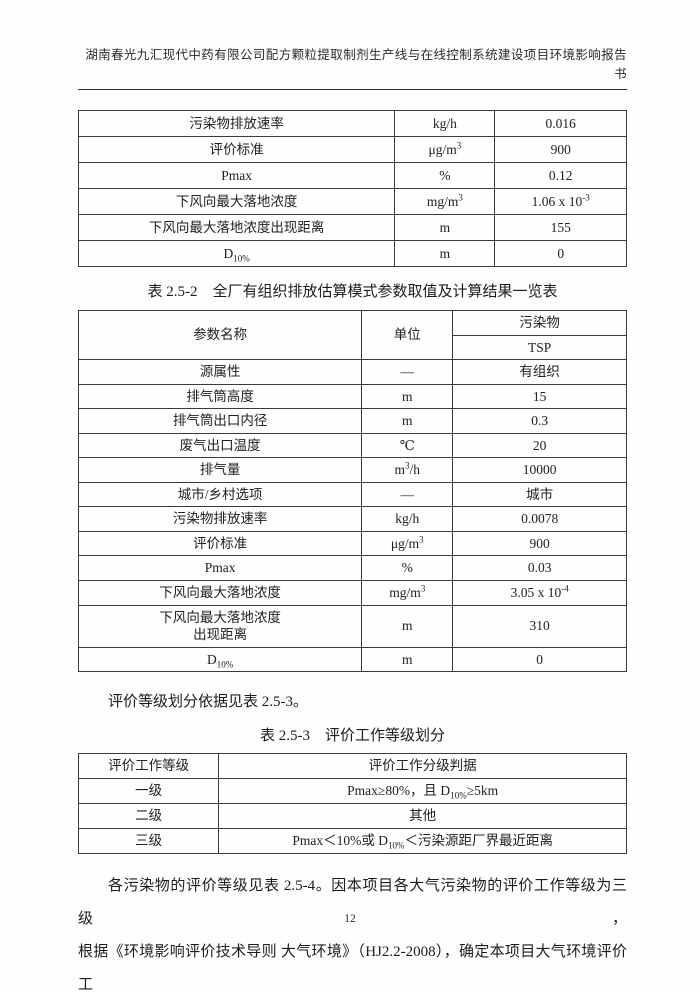  Describe the element at coordinates (407, 470) in the screenshot. I see `table-cell: m3/h` at that location.